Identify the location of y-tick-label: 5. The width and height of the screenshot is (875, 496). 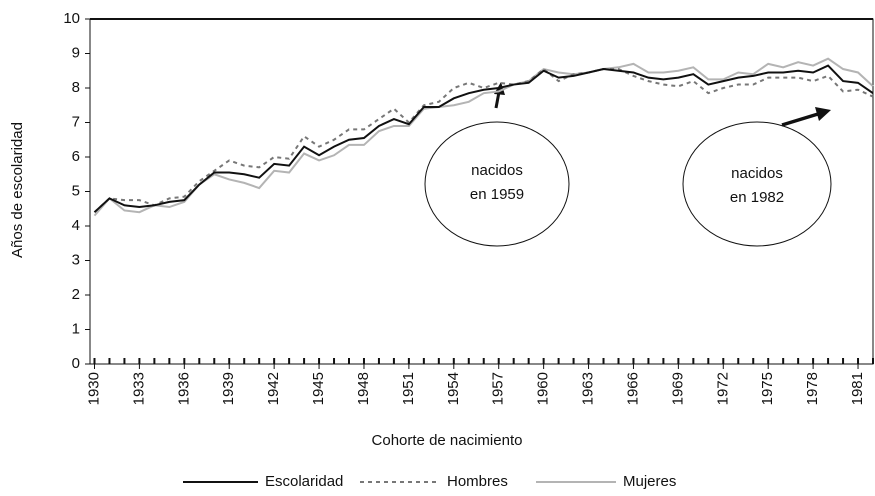
(76, 190).